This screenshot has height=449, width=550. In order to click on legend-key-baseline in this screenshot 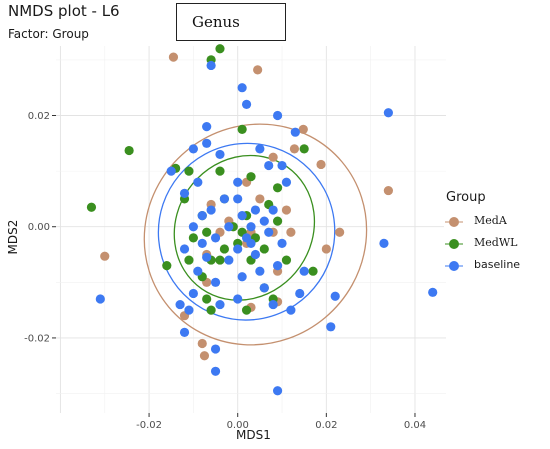, I will do `click(454, 266)`.